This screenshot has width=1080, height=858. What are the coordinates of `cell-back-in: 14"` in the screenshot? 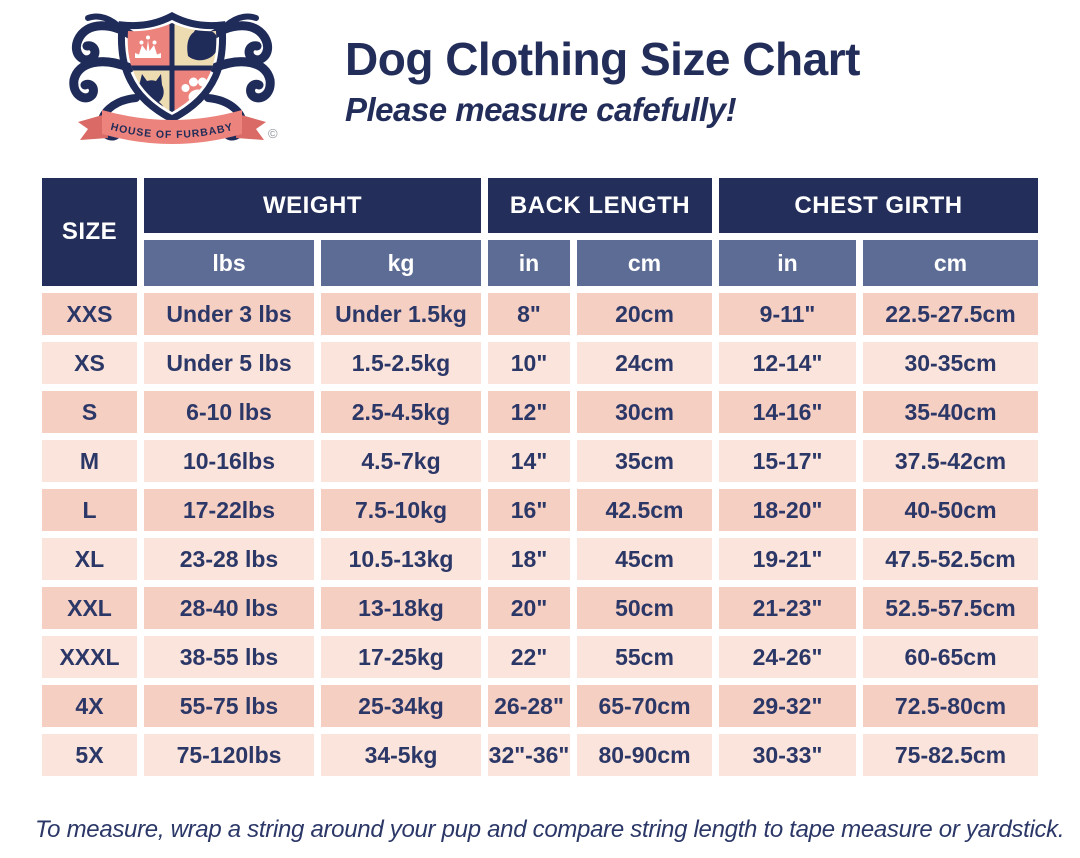 It's located at (529, 461).